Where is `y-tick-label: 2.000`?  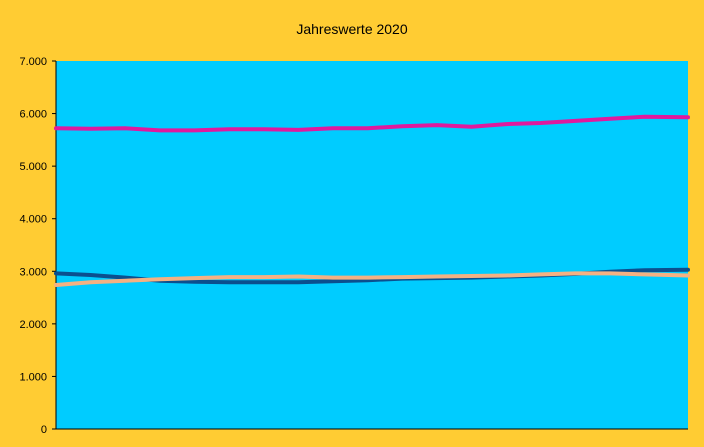
y-tick-label: 2.000 is located at coordinates (33, 325).